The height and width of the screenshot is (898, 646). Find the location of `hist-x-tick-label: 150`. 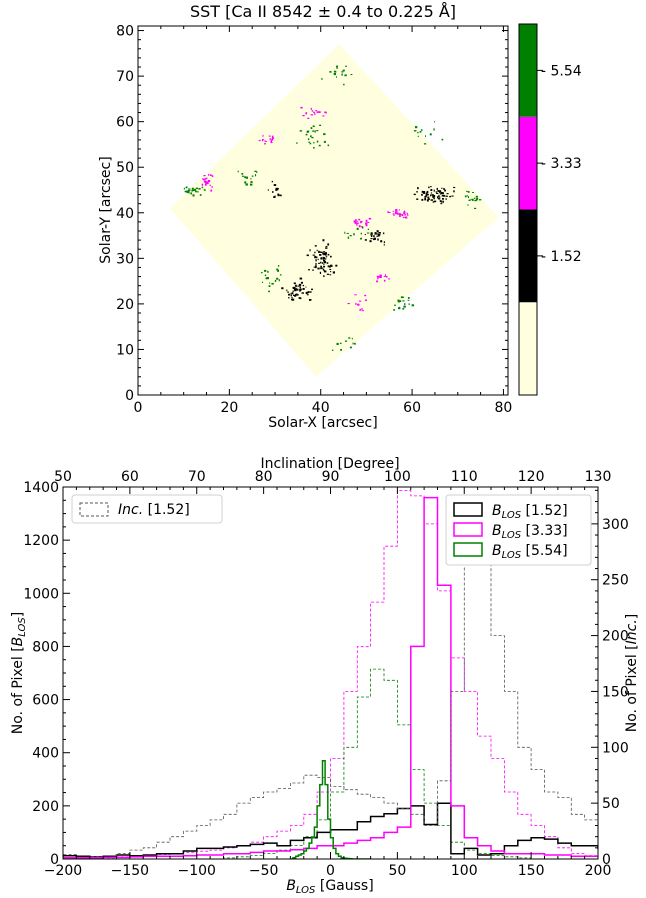

hist-x-tick-label: 150 is located at coordinates (531, 871).